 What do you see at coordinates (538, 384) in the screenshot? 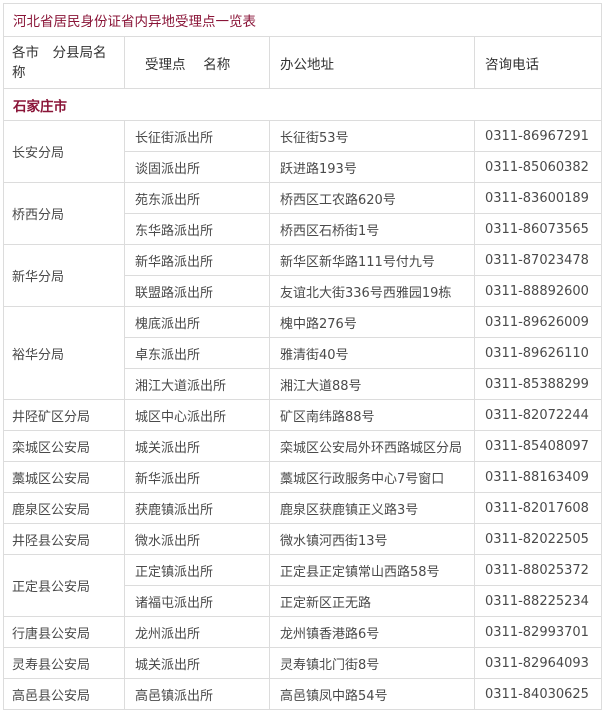
I see `point-phone: 0311-85388299` at bounding box center [538, 384].